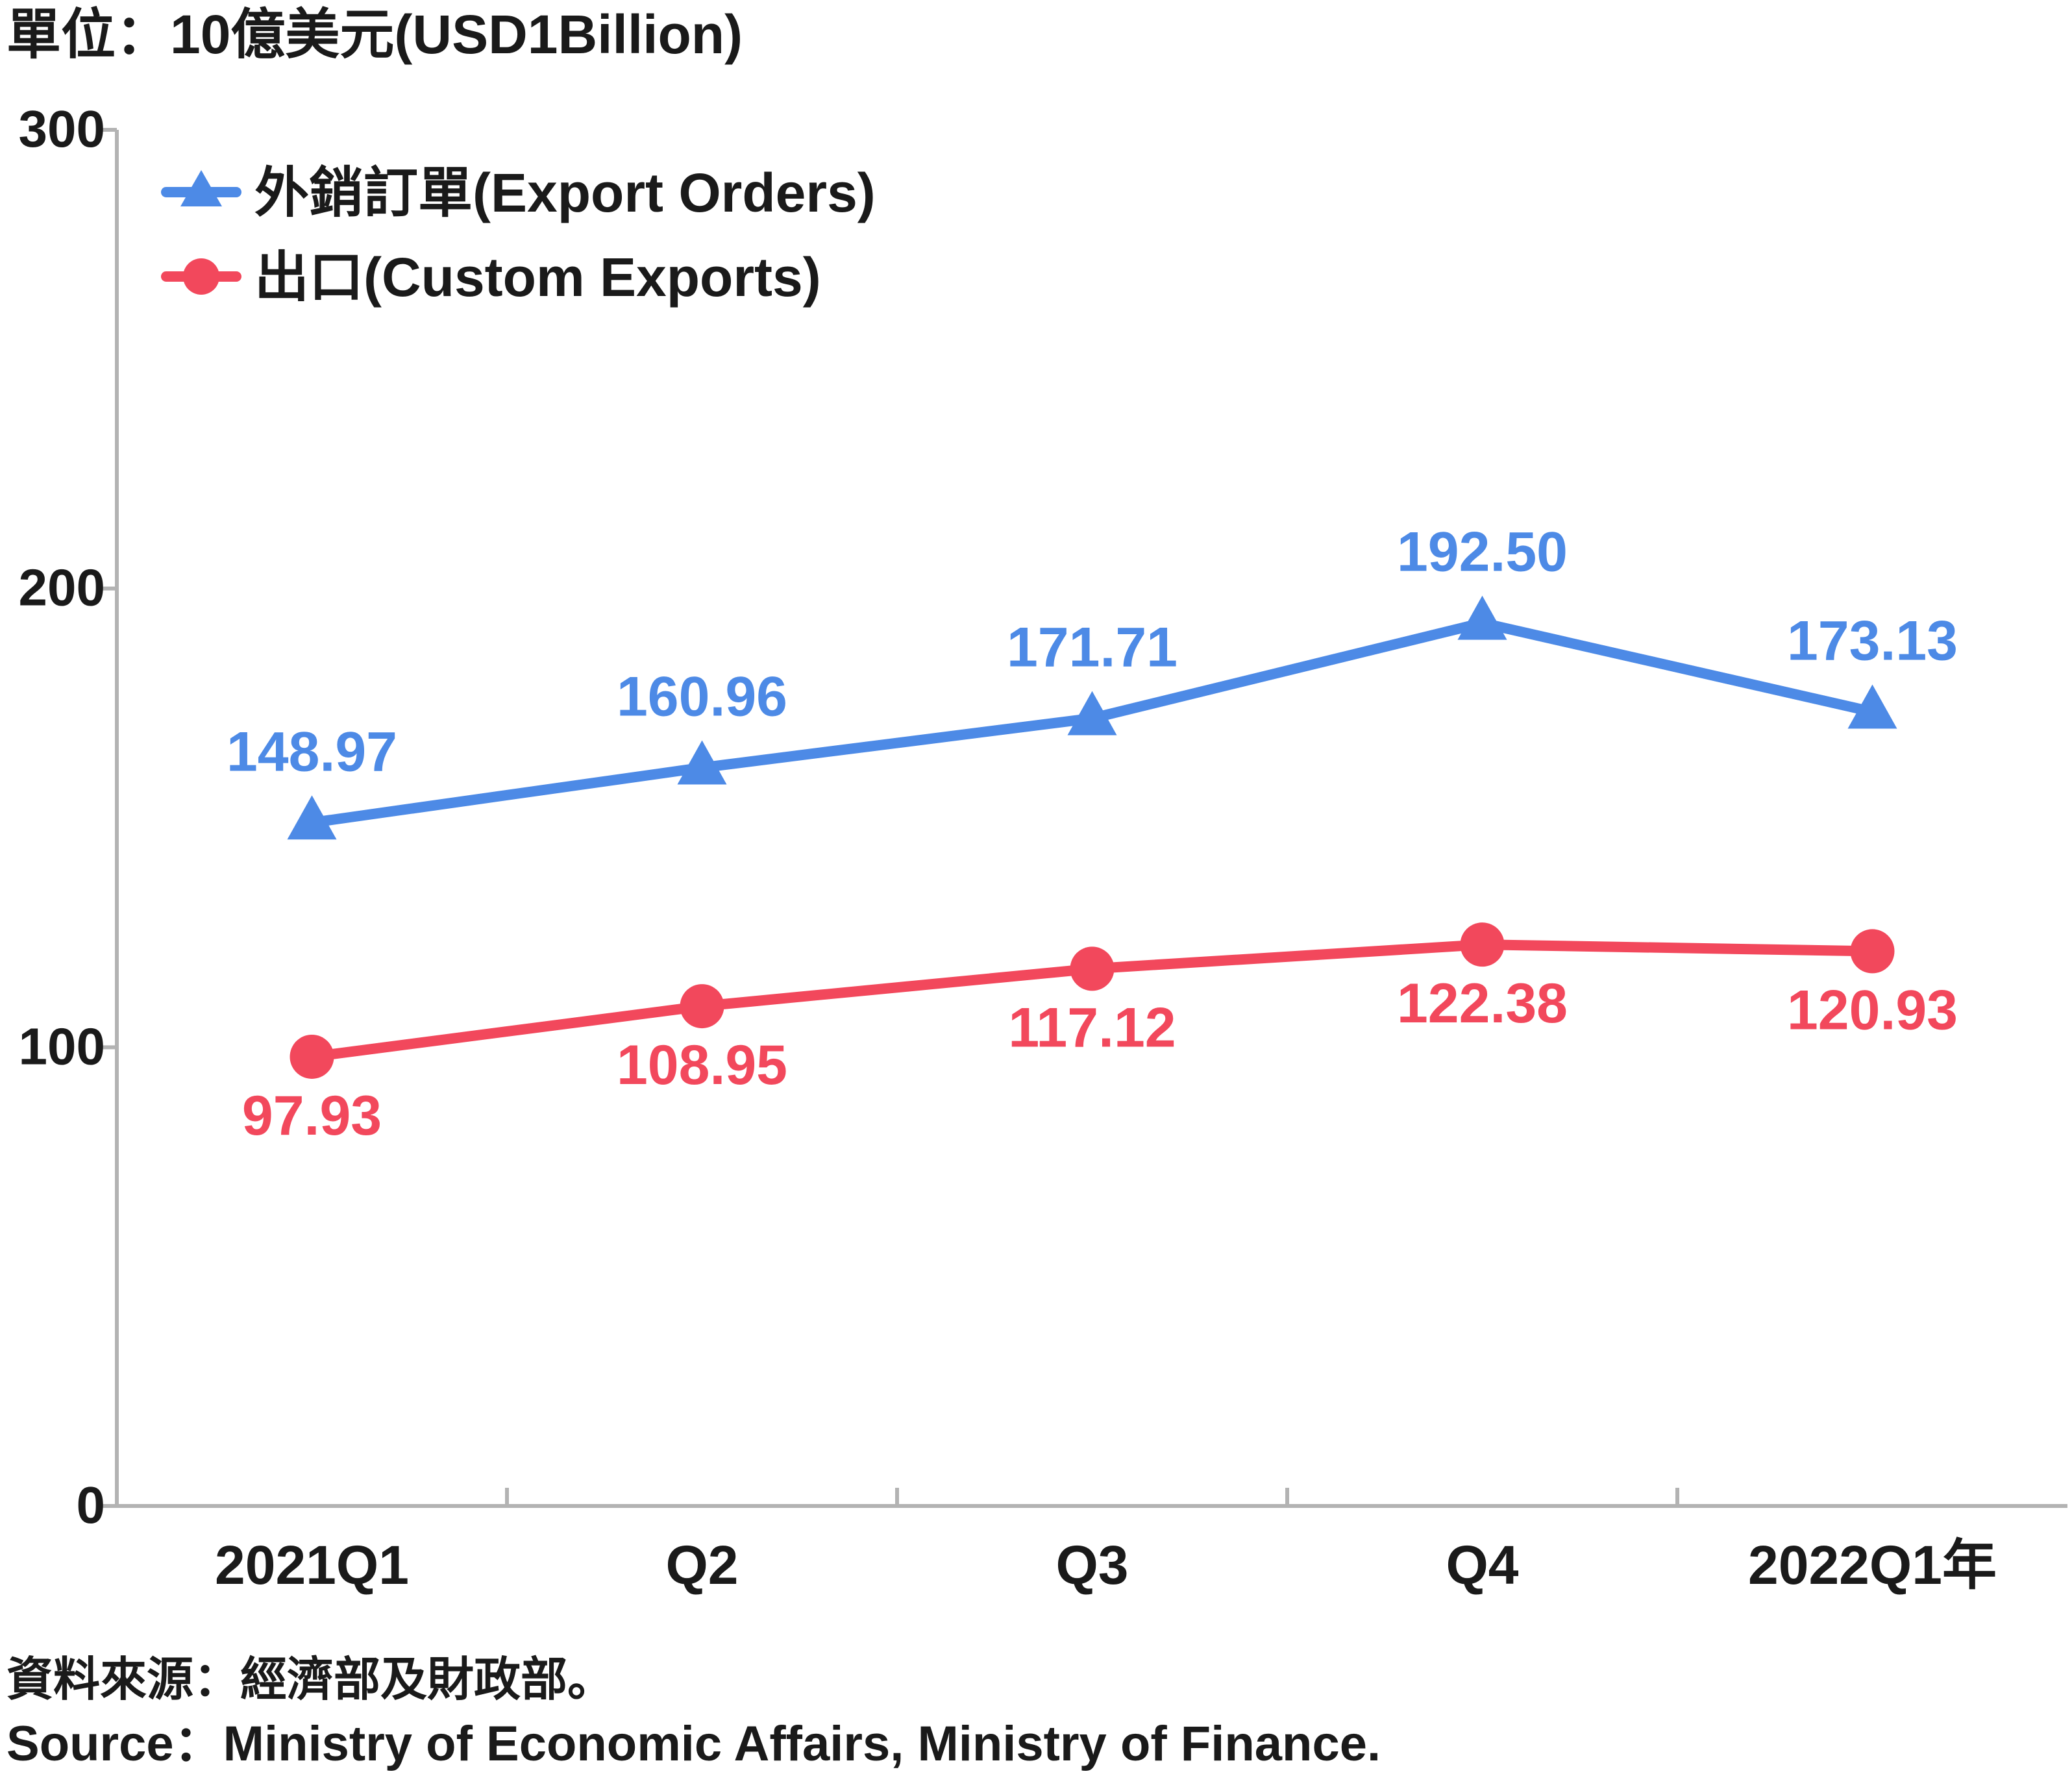 The height and width of the screenshot is (1776, 2072). Describe the element at coordinates (310, 1680) in the screenshot. I see `source-zh: 資料來源：經濟部及財政部。` at that location.